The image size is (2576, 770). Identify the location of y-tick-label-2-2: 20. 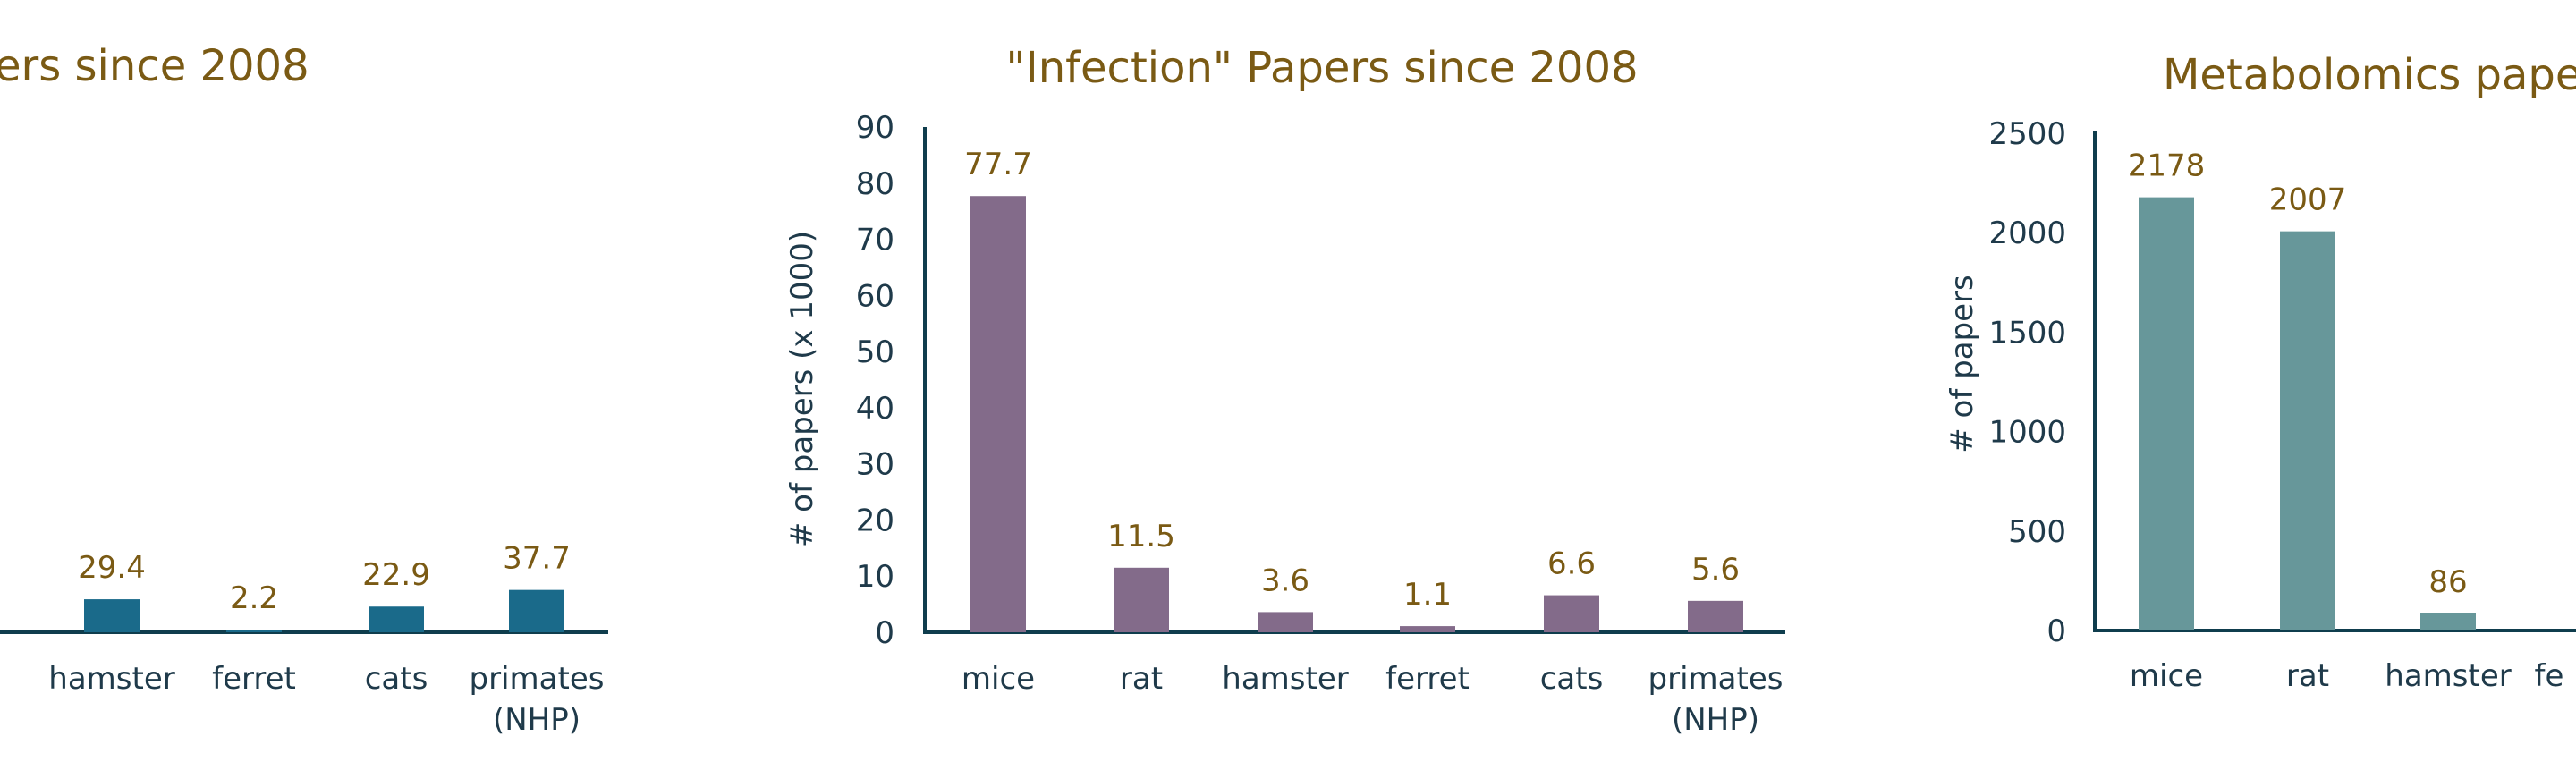
(875, 520).